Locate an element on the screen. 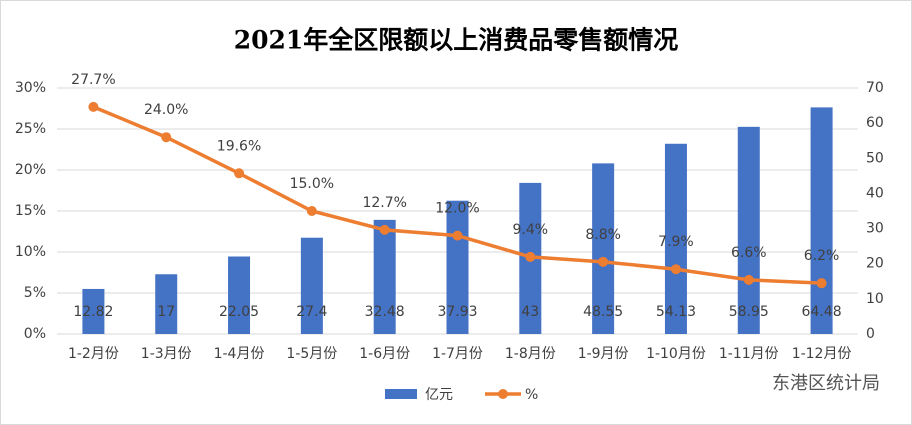 This screenshot has height=425, width=912. bar-value-label: 17 is located at coordinates (166, 312).